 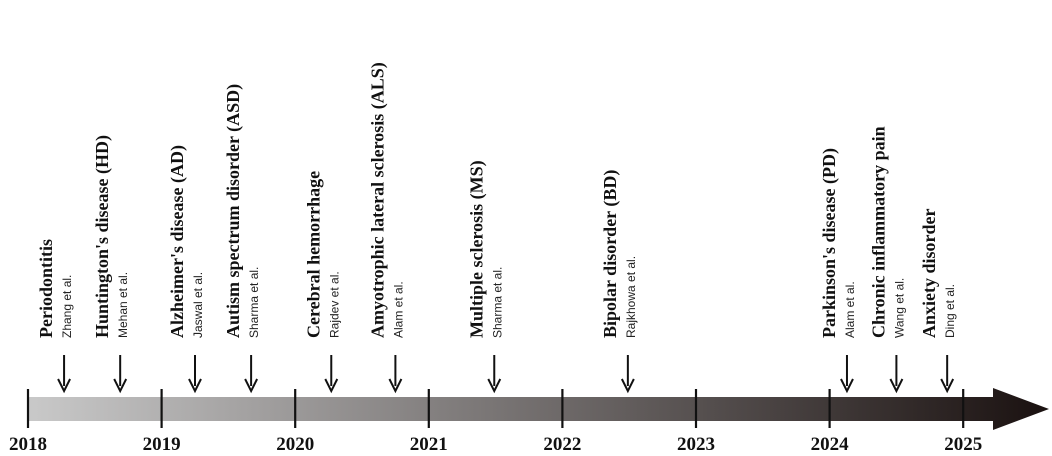 What do you see at coordinates (829, 243) in the screenshot?
I see `disease-label: Parkinson's disease (PD)` at bounding box center [829, 243].